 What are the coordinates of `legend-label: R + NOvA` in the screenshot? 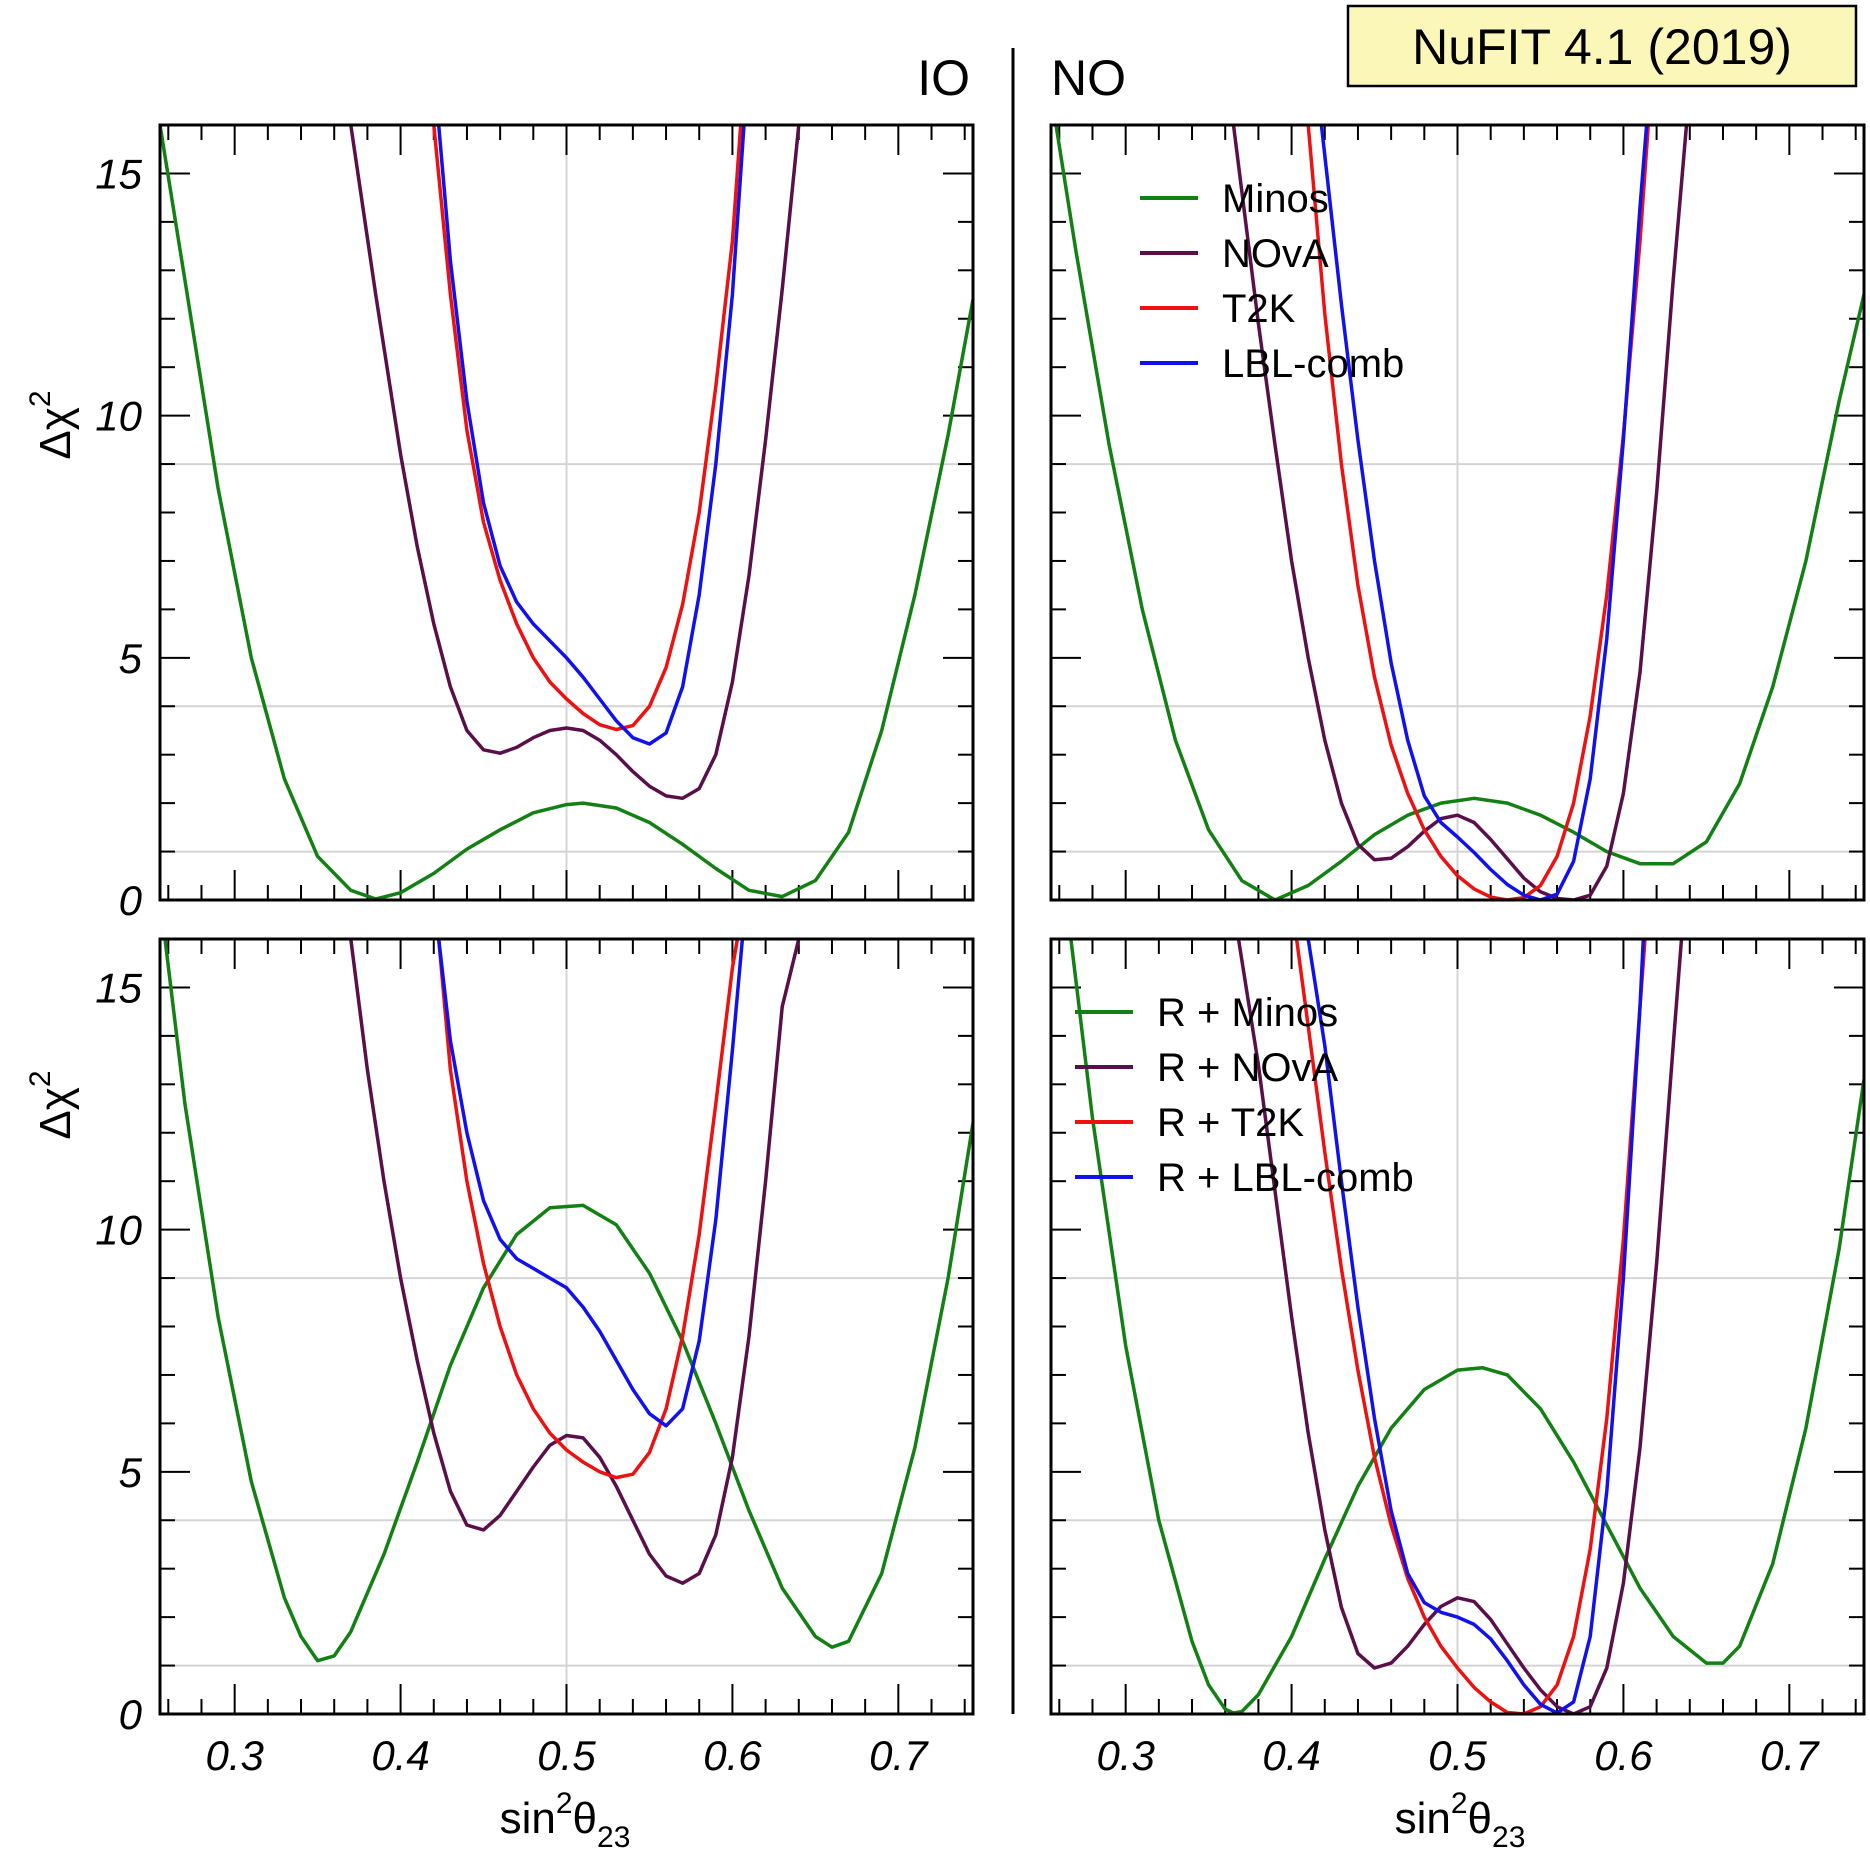 It's located at (1247, 1068).